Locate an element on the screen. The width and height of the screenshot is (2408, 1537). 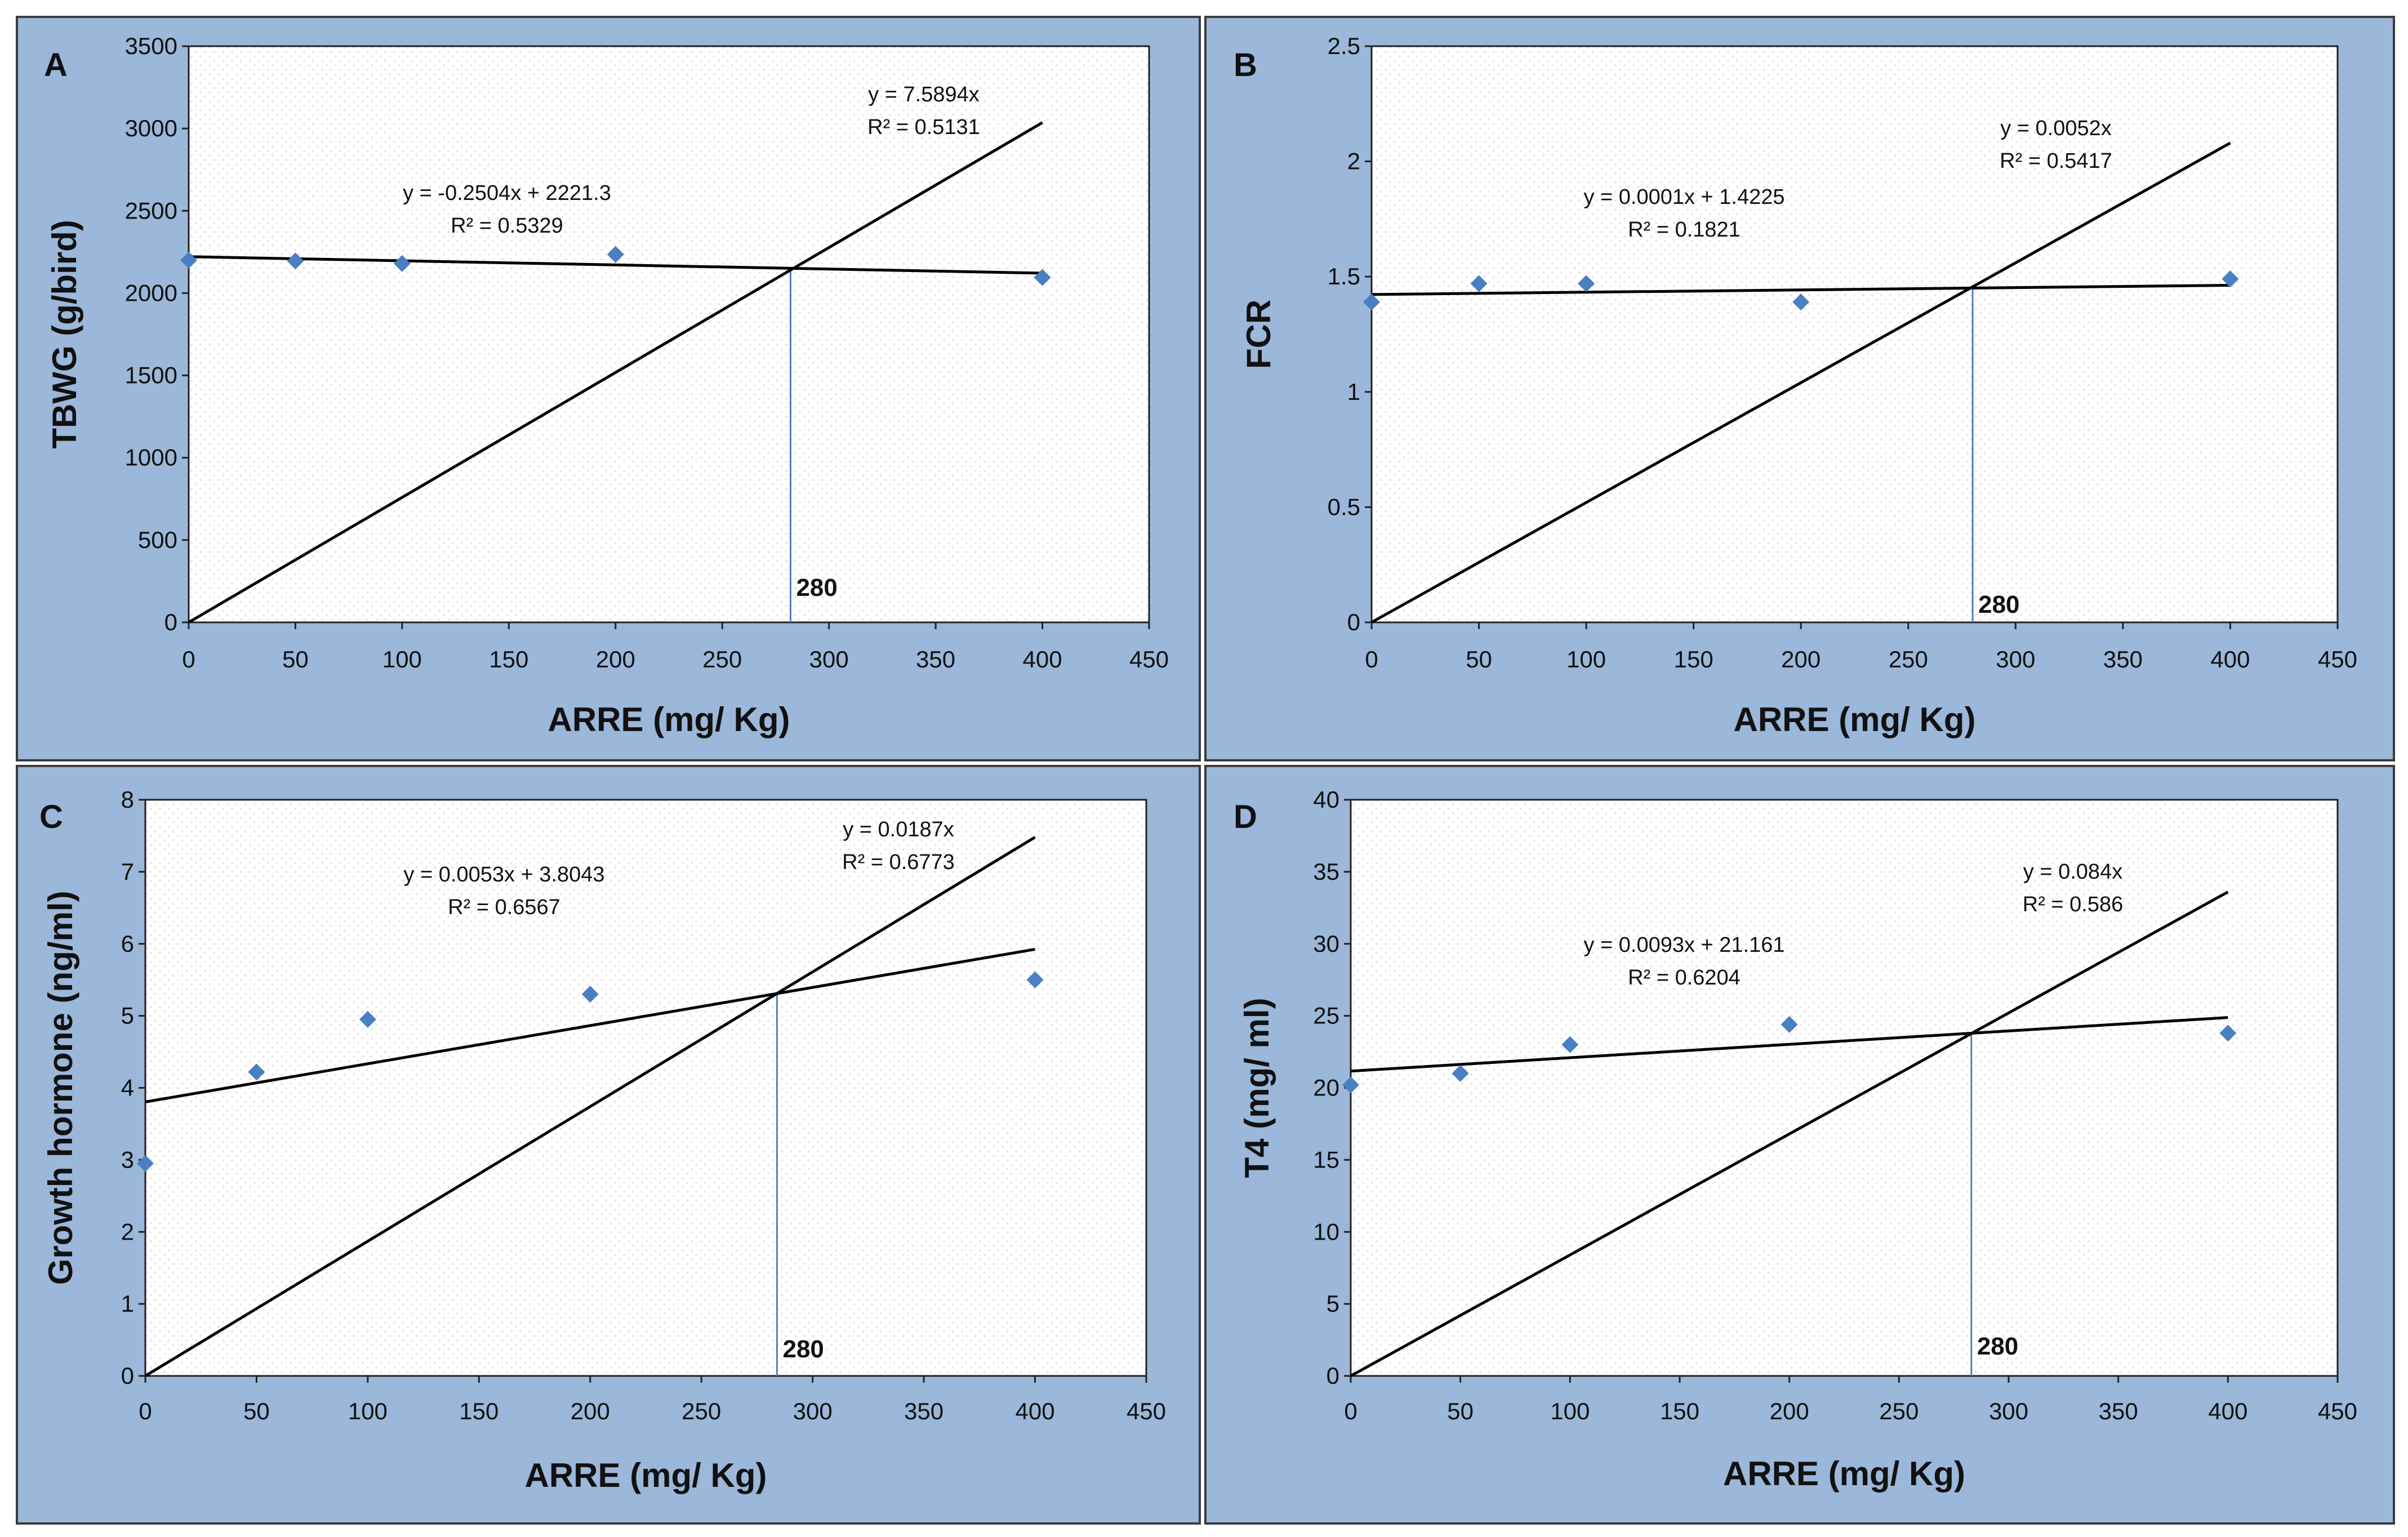
y-tick-label: 6 is located at coordinates (127, 943).